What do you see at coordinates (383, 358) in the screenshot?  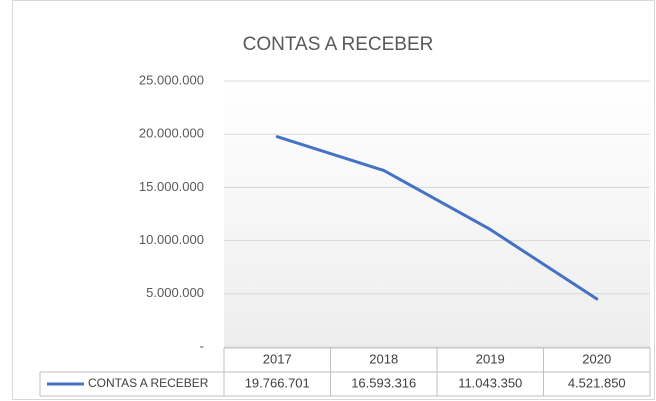 I see `x-tick-label: 2018` at bounding box center [383, 358].